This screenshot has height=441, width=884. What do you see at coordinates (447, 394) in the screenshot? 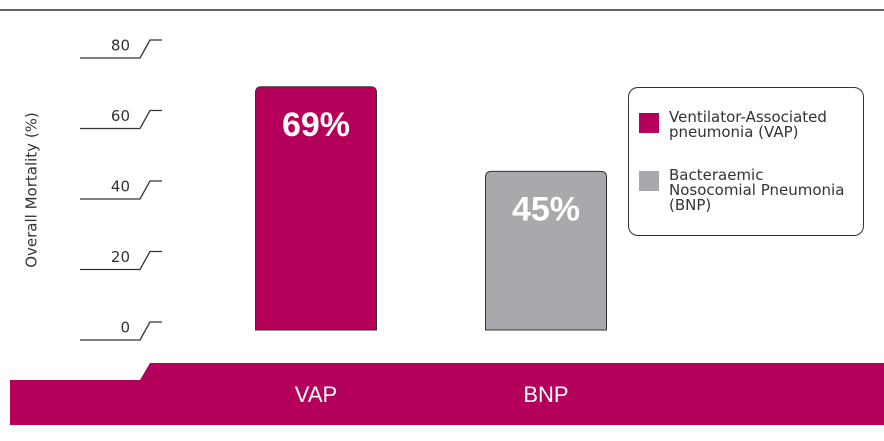
I see `category-band` at bounding box center [447, 394].